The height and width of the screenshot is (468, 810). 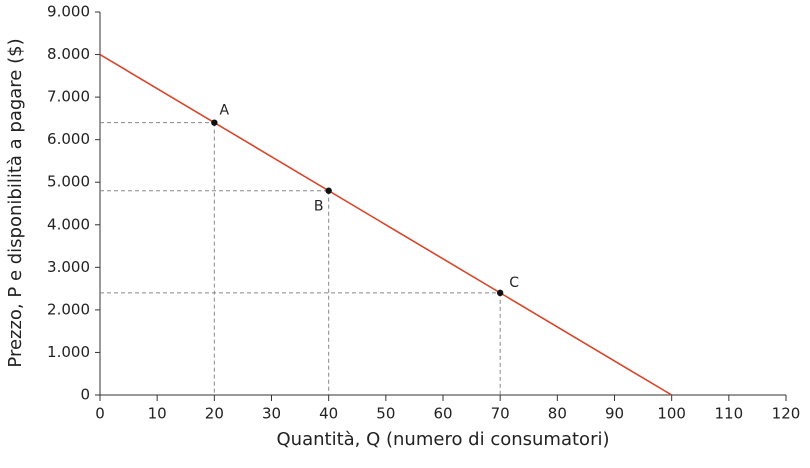 I want to click on x-tick-label: 80, so click(x=557, y=414).